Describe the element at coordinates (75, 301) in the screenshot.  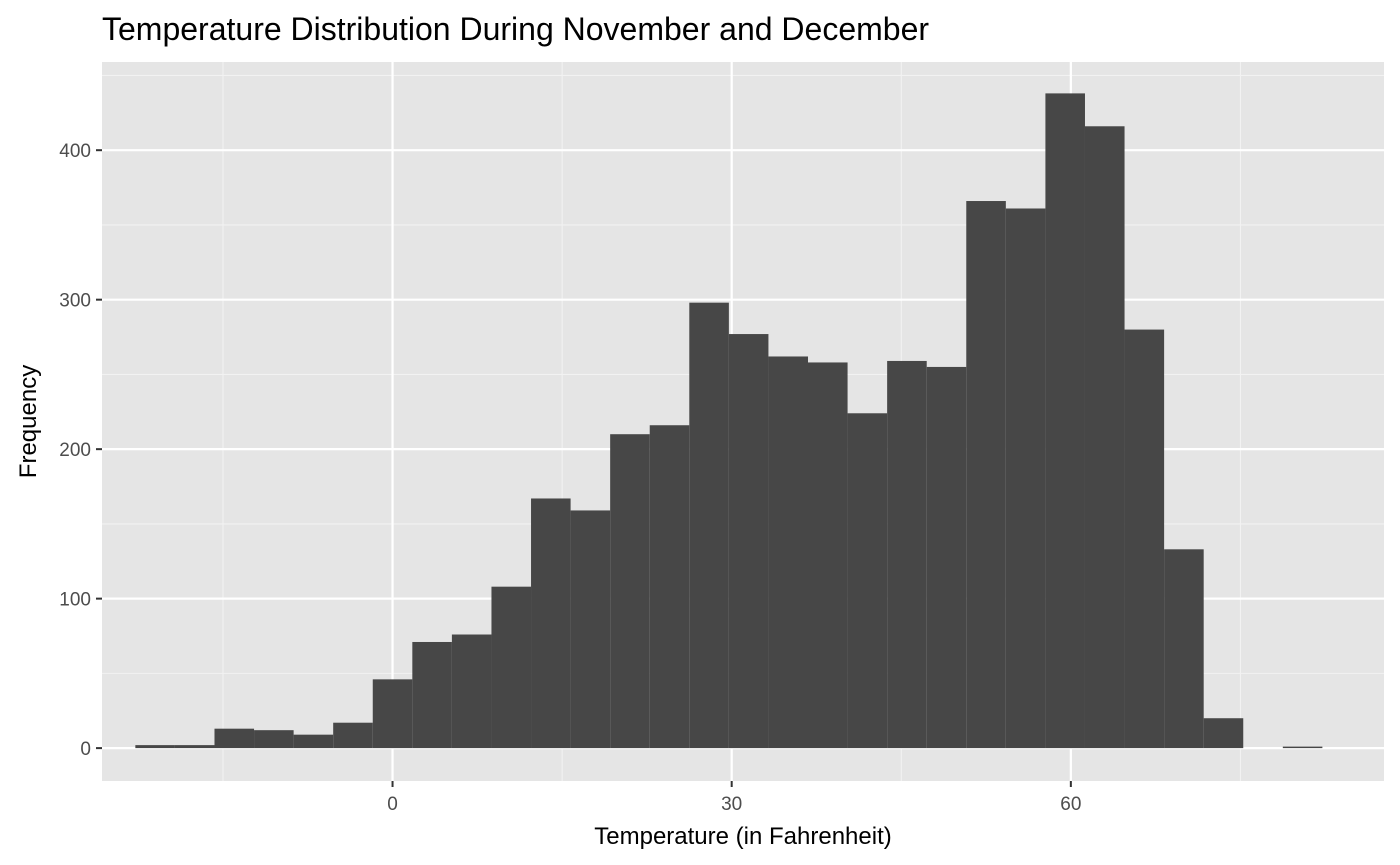
I see `y-tick-label: 300` at that location.